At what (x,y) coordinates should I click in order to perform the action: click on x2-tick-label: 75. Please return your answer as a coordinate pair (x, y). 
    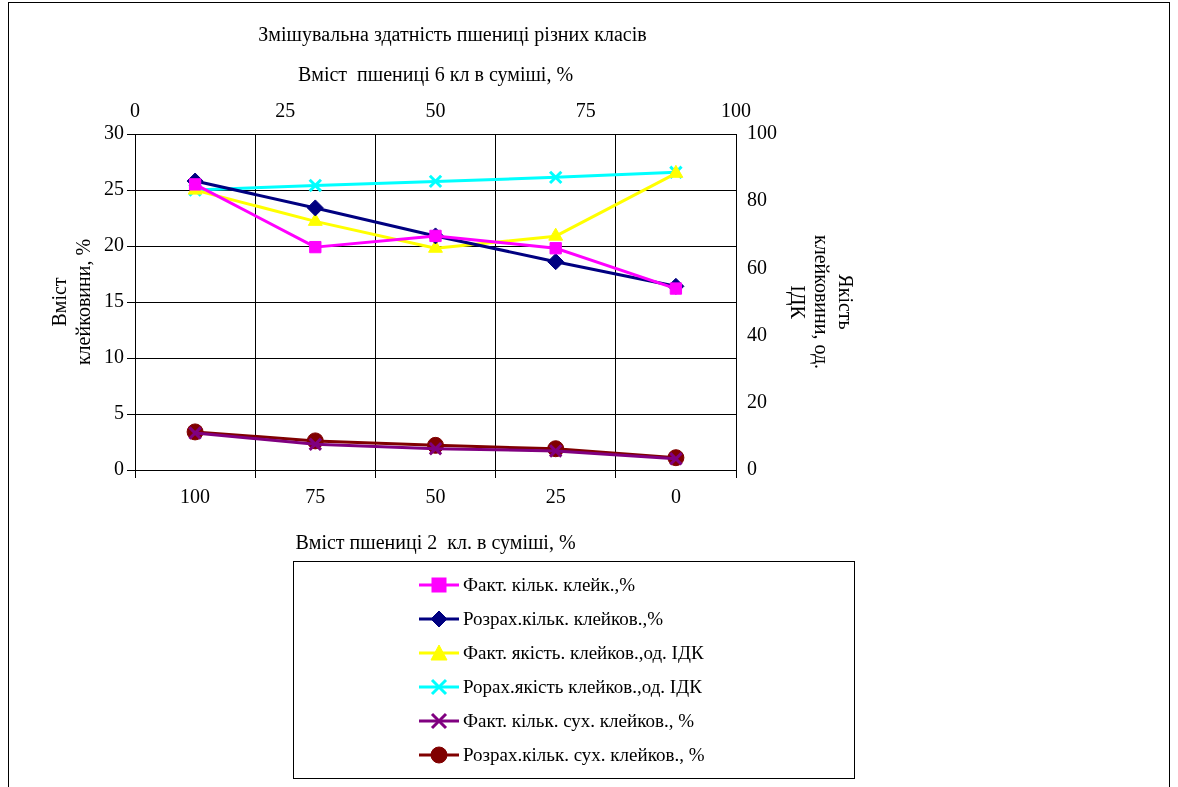
    Looking at the image, I should click on (585, 110).